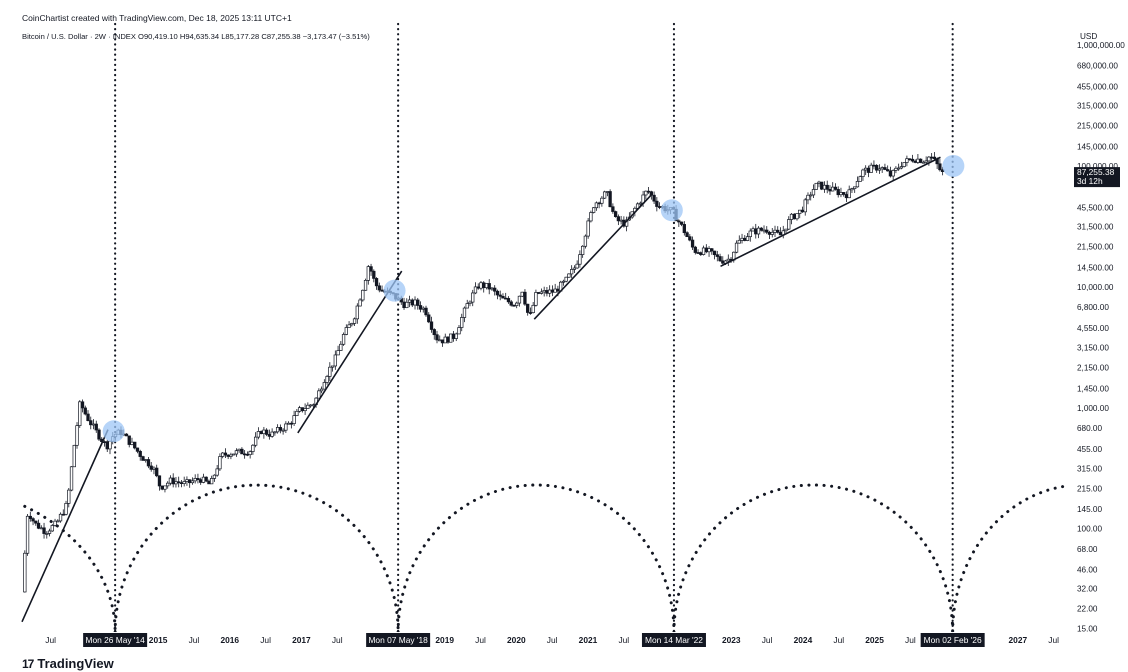  What do you see at coordinates (1093, 348) in the screenshot?
I see `y-tick-label: 3,150.00` at bounding box center [1093, 348].